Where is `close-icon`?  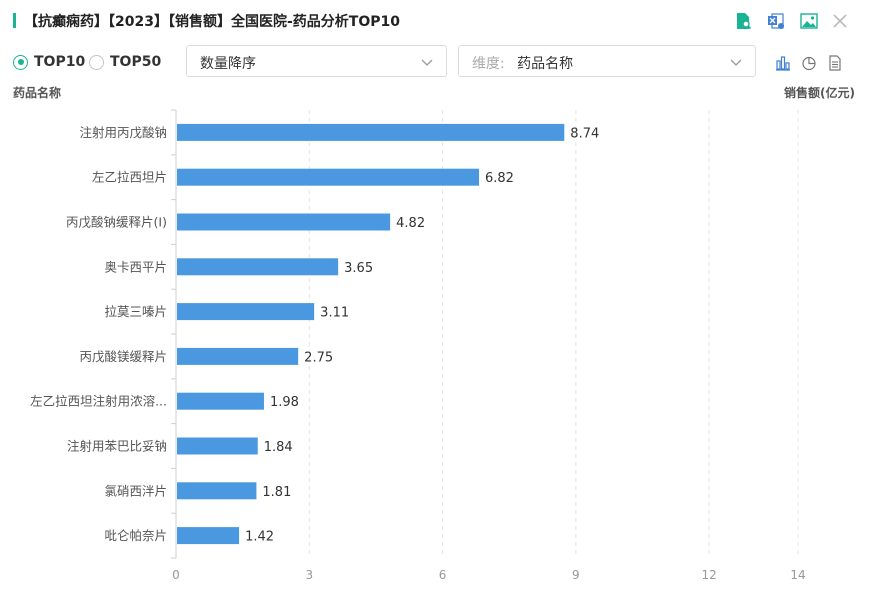
close-icon is located at coordinates (840, 21).